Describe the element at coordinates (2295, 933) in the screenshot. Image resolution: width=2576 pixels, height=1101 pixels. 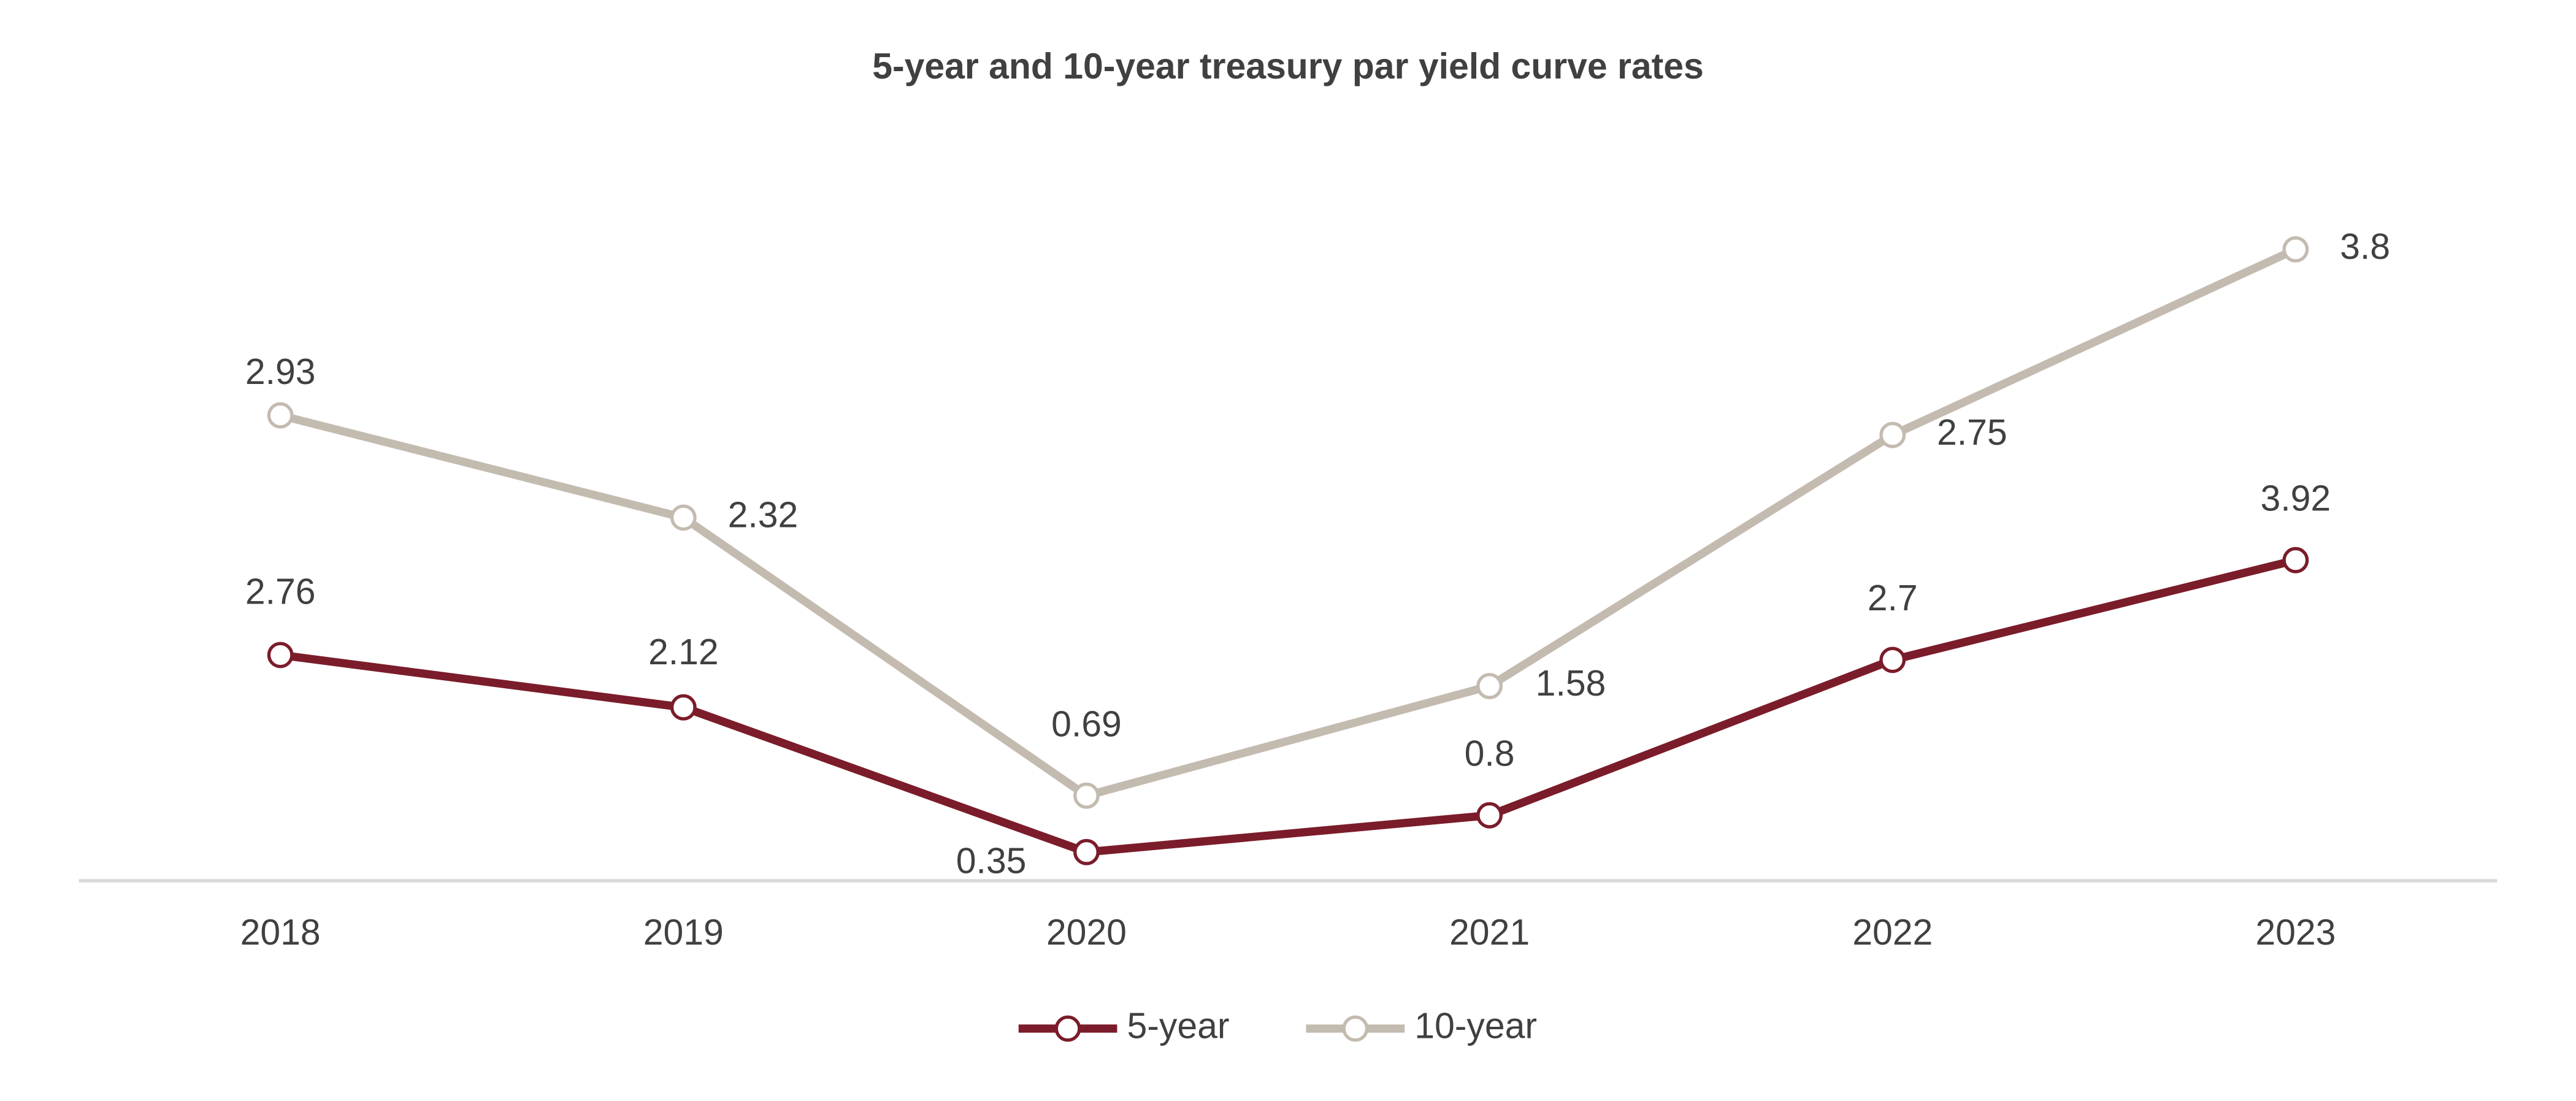
I see `x-tick-label: 2023` at that location.